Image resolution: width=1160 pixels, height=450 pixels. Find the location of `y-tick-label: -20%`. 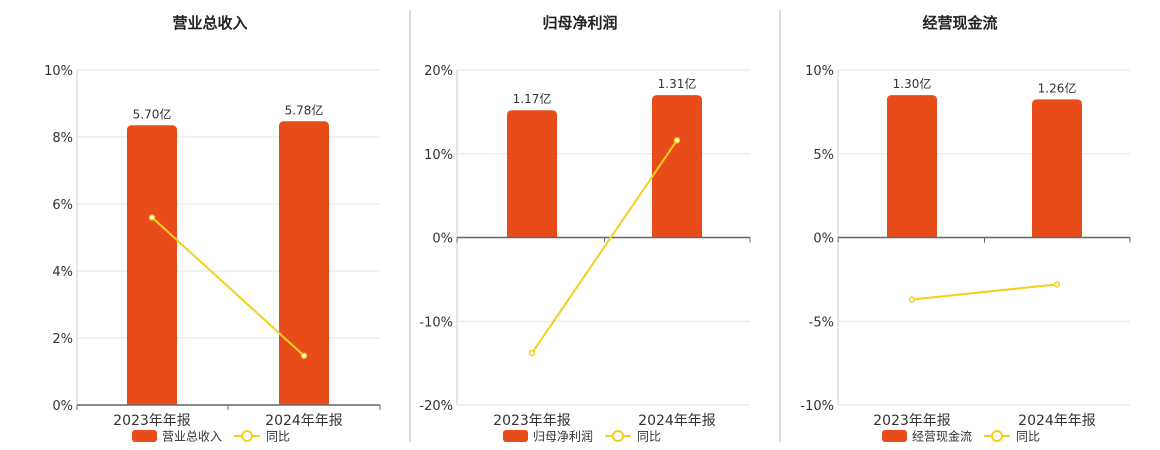

y-tick-label: -20% is located at coordinates (436, 406).